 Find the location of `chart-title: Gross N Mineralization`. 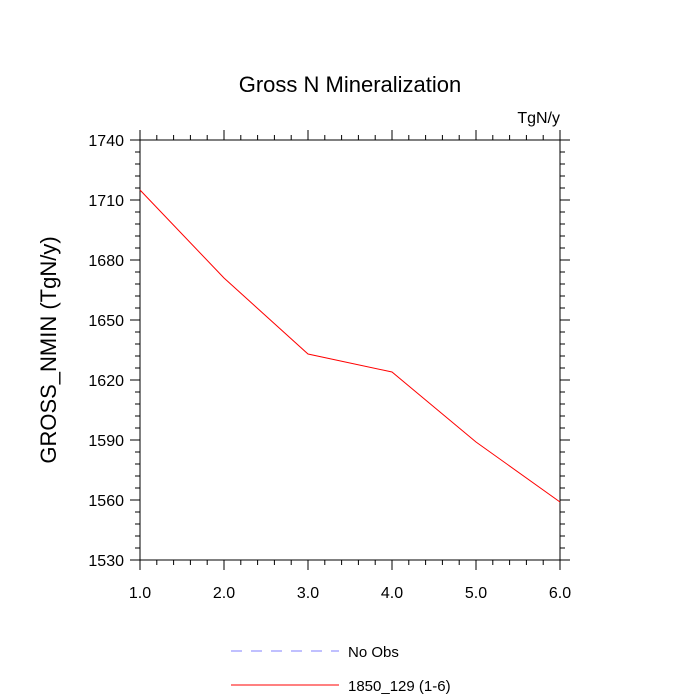

chart-title: Gross N Mineralization is located at coordinates (350, 84).